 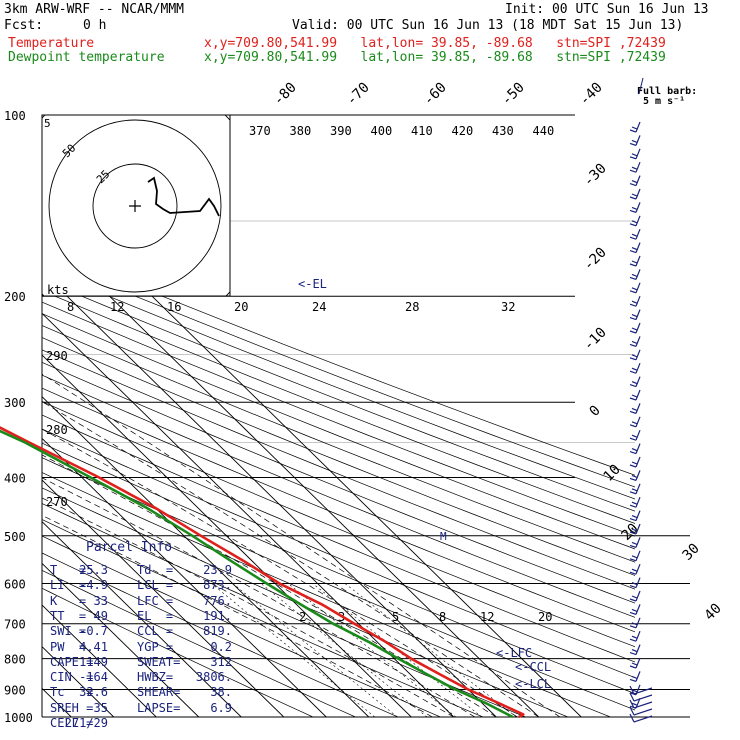 I want to click on temperature-legend: Temperature, so click(x=51, y=43).